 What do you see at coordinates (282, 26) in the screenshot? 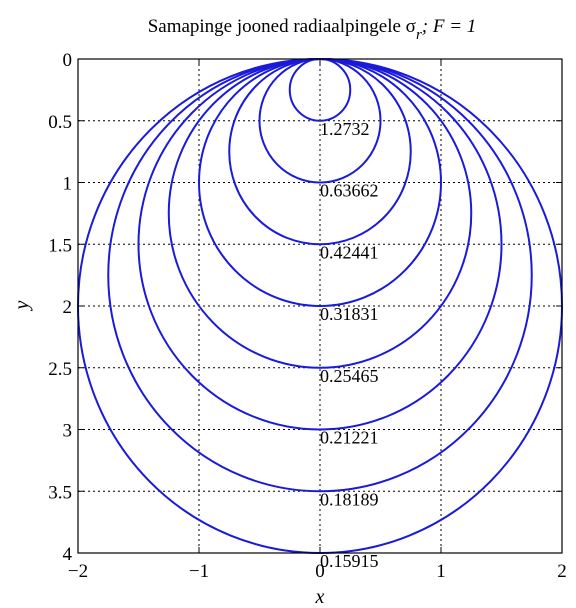
I see `chart-title-main: Samapinge jooned radiaalpingele σ` at bounding box center [282, 26].